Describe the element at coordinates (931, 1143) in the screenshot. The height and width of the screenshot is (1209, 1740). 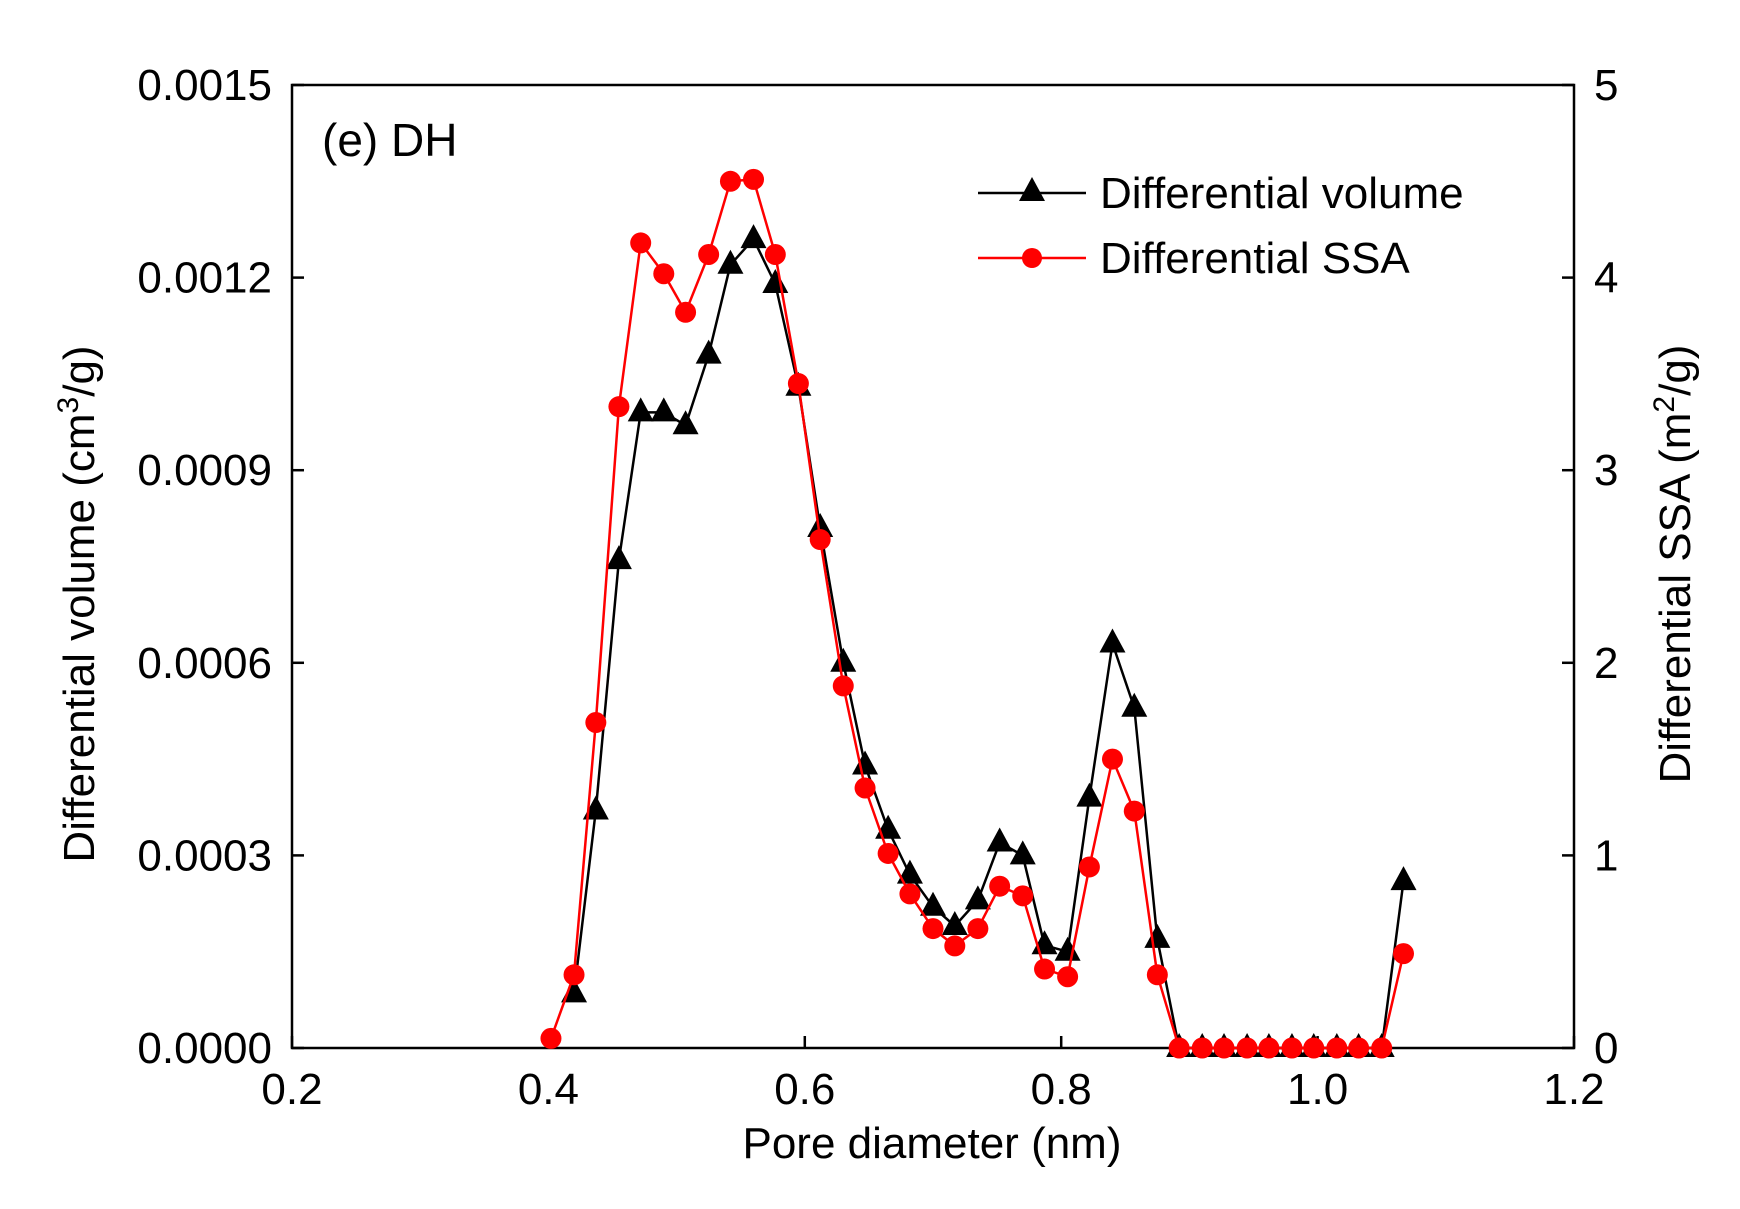
I see `x-axis-title: Pore diameter (nm)` at that location.